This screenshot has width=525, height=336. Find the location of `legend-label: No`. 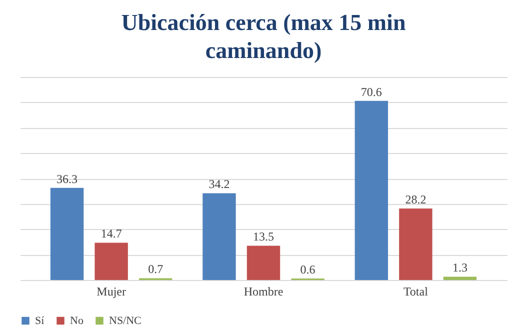

legend-label: No is located at coordinates (77, 320).